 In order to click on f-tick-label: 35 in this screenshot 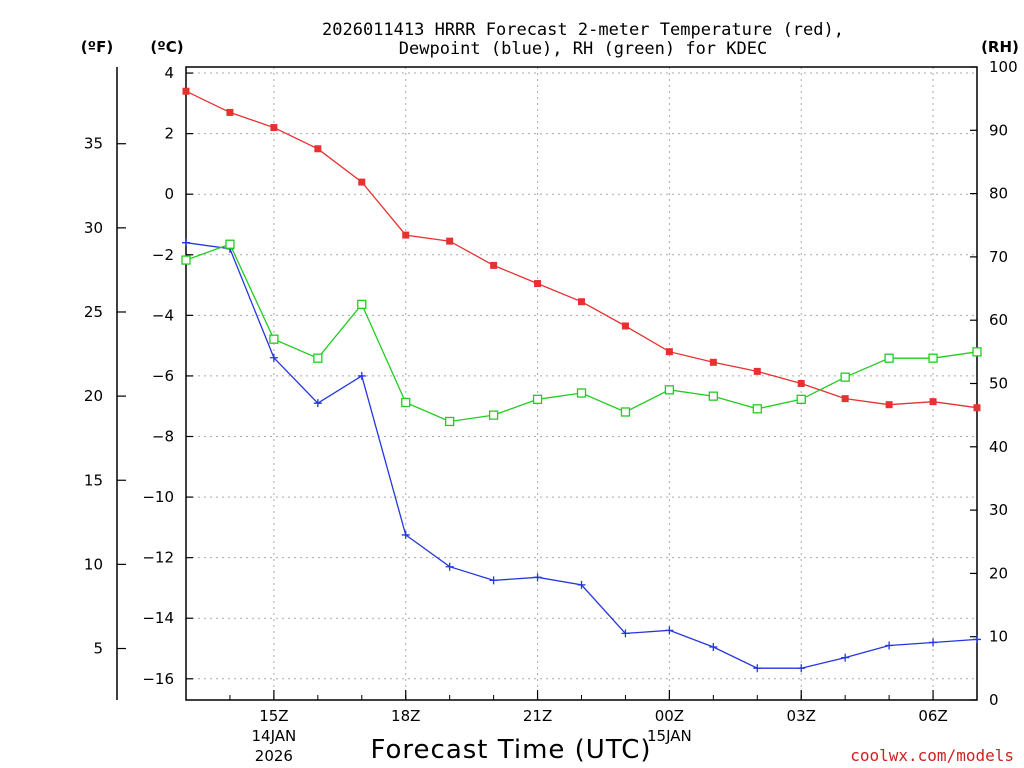, I will do `click(93, 144)`.